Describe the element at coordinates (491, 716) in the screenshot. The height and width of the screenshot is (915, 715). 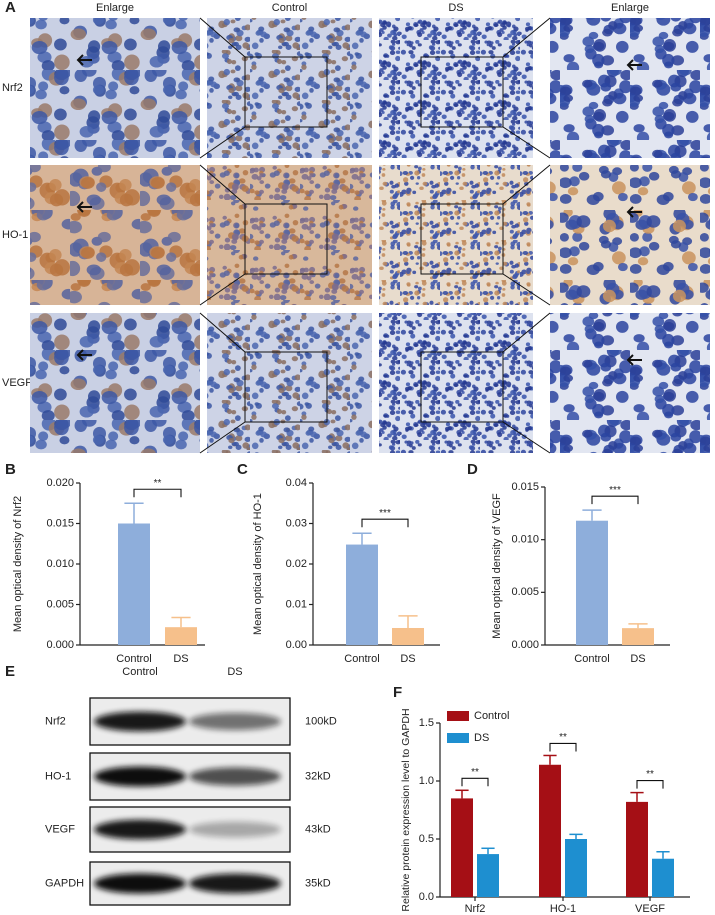
I see `legend-label: Control` at that location.